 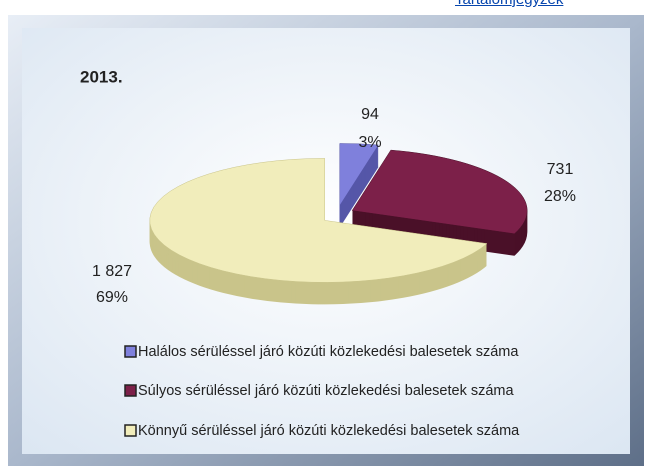 What do you see at coordinates (560, 169) in the screenshot?
I see `value-label: 731` at bounding box center [560, 169].